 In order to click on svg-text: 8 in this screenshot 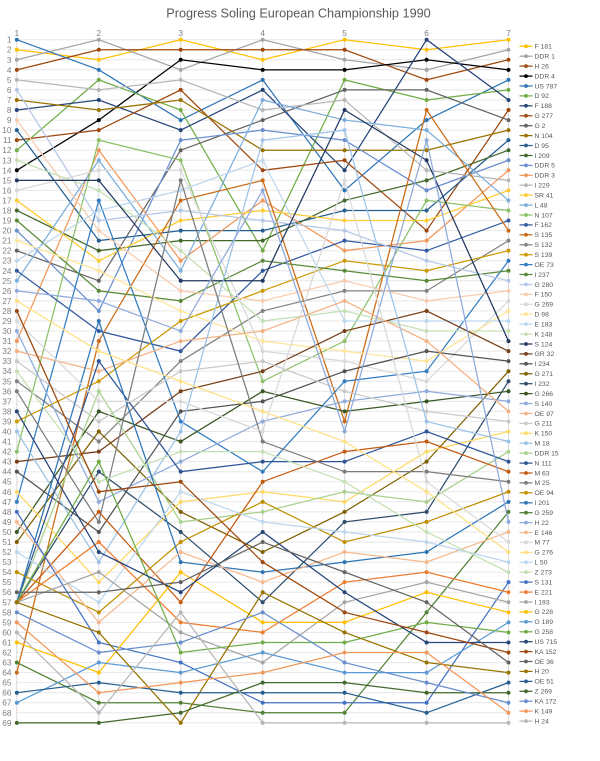, I will do `click(9, 110)`.